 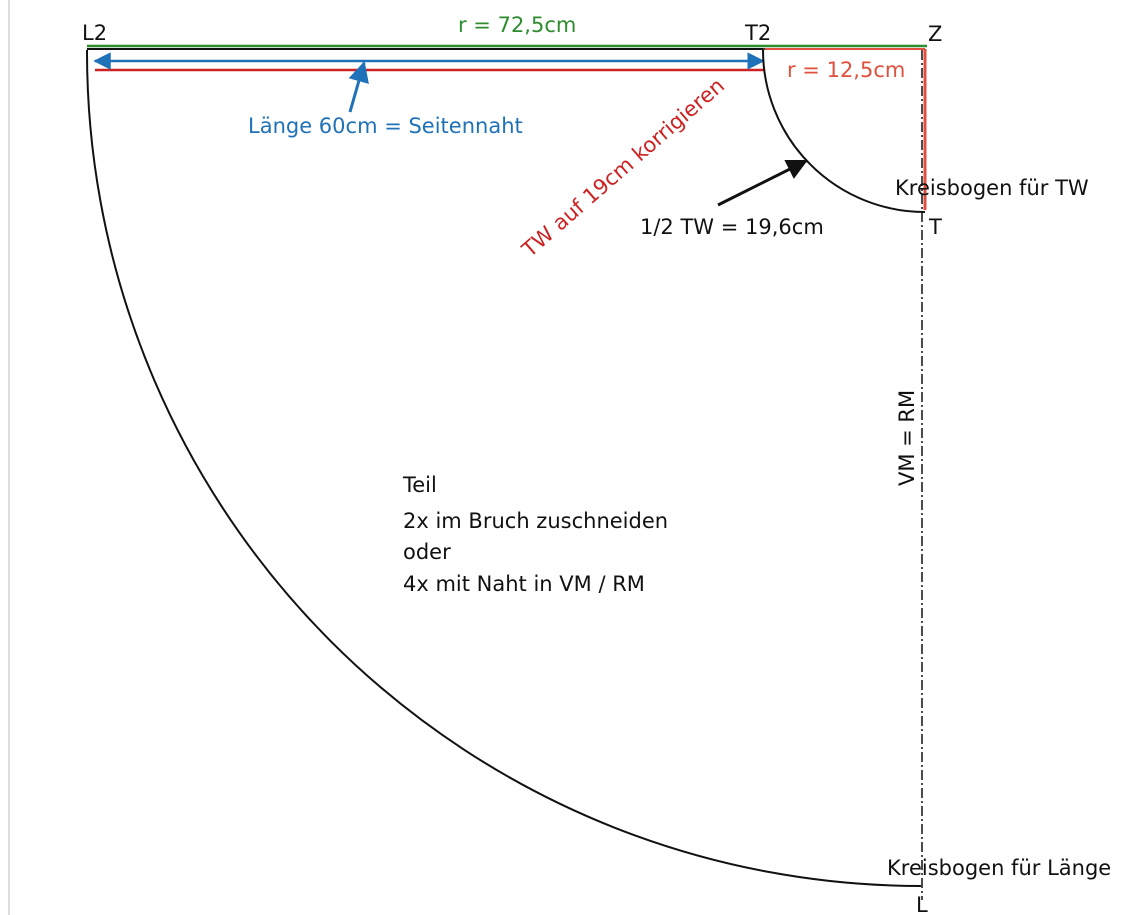 What do you see at coordinates (762, 183) in the screenshot?
I see `half-waist-callout-arrow` at bounding box center [762, 183].